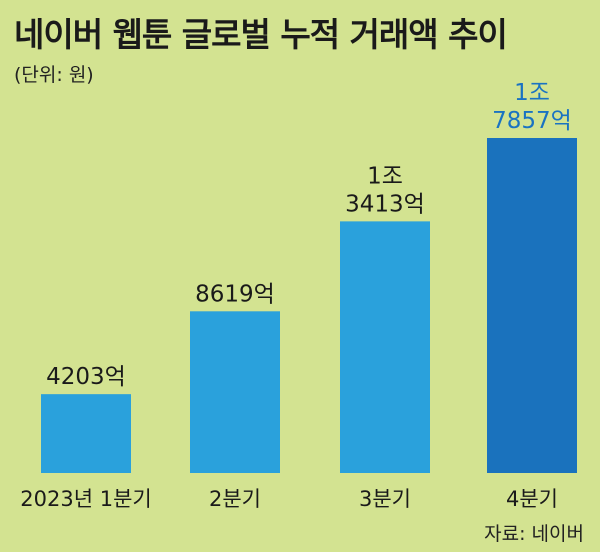 The image size is (600, 552). I want to click on unit-label: (단위: 원), so click(54, 75).